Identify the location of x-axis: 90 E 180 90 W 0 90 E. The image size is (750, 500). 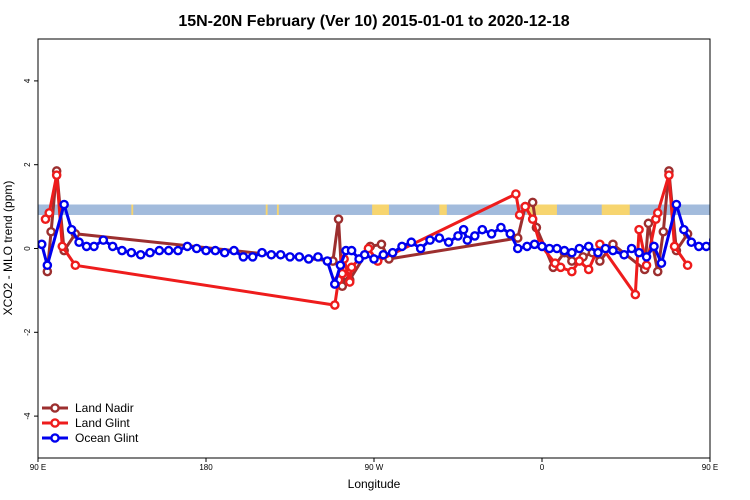
(374, 465).